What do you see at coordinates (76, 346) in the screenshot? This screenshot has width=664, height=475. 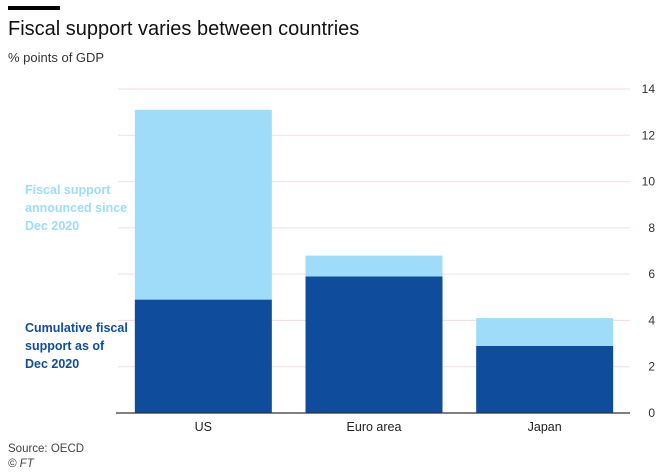 I see `legend-label-cumulative: Cumulative fiscal support as of Dec 2020` at bounding box center [76, 346].